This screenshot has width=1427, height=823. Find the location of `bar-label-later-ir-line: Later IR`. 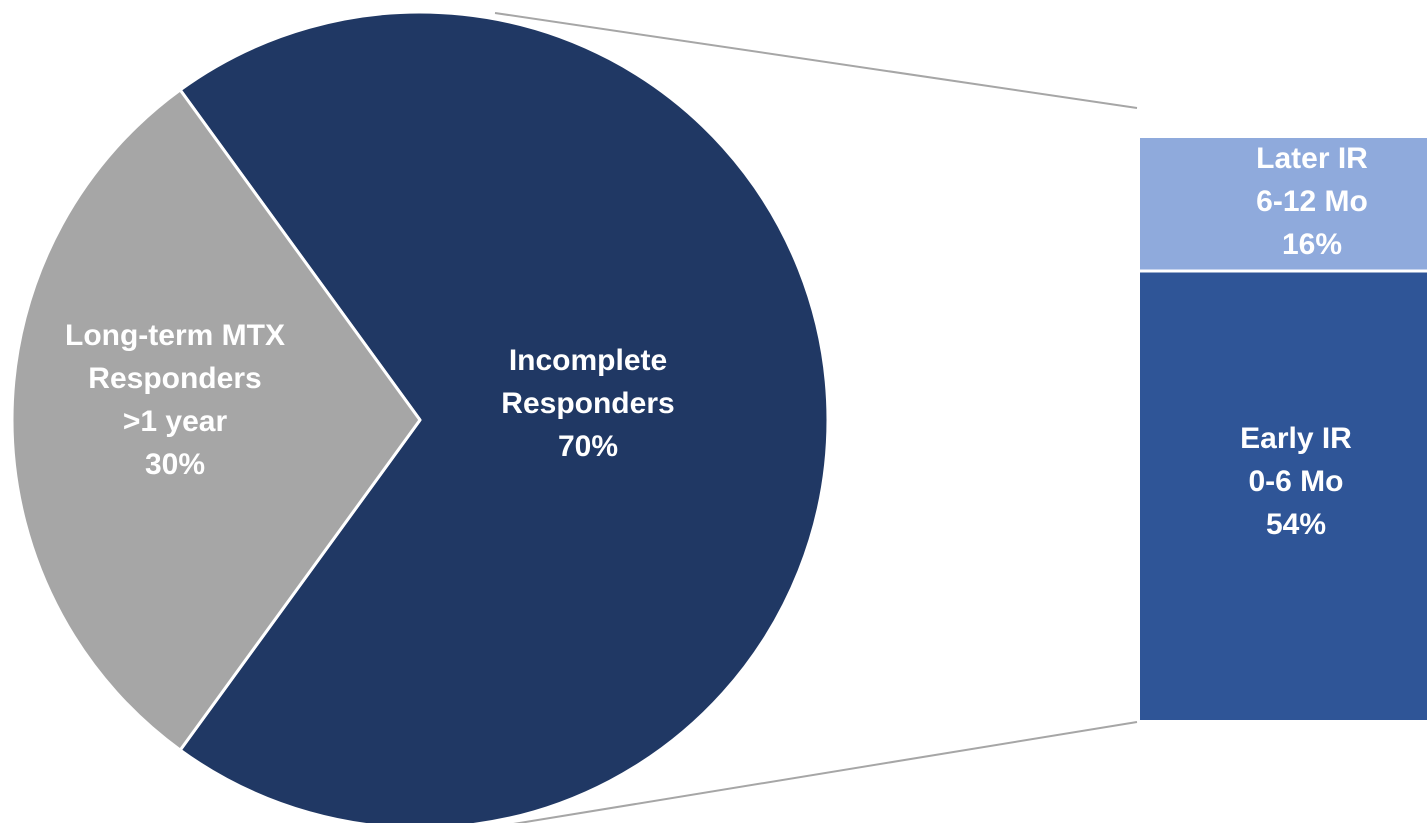

bar-label-later-ir-line: Later IR is located at coordinates (1312, 158).